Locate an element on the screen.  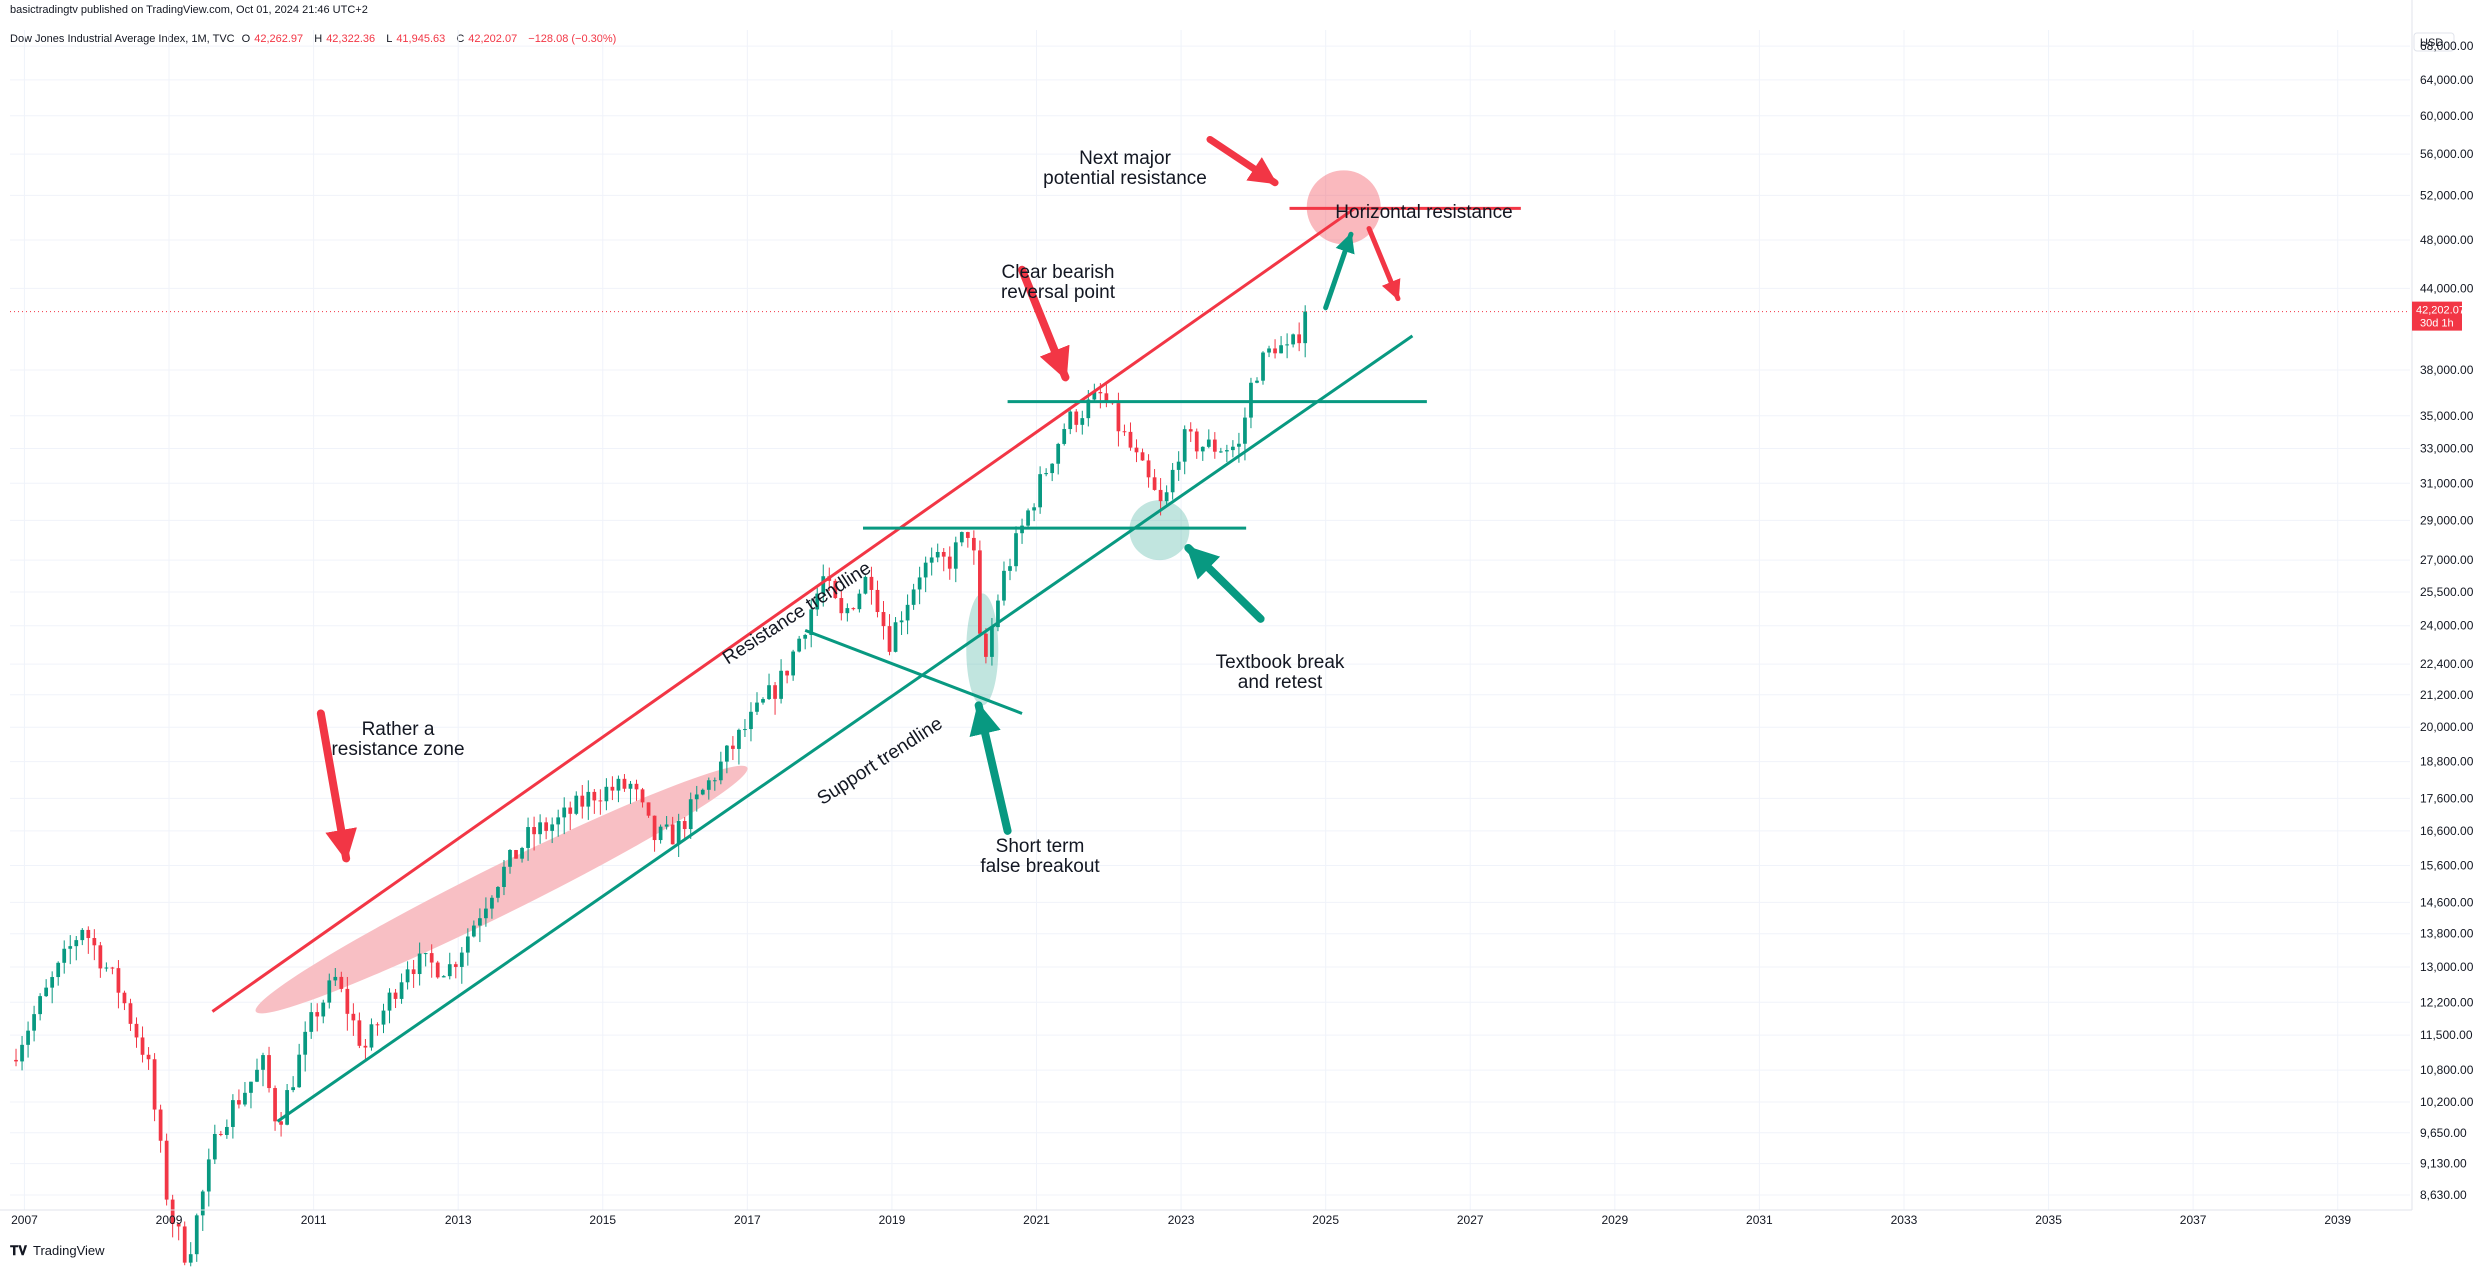
arrow-to-retest is located at coordinates (1224, 583).